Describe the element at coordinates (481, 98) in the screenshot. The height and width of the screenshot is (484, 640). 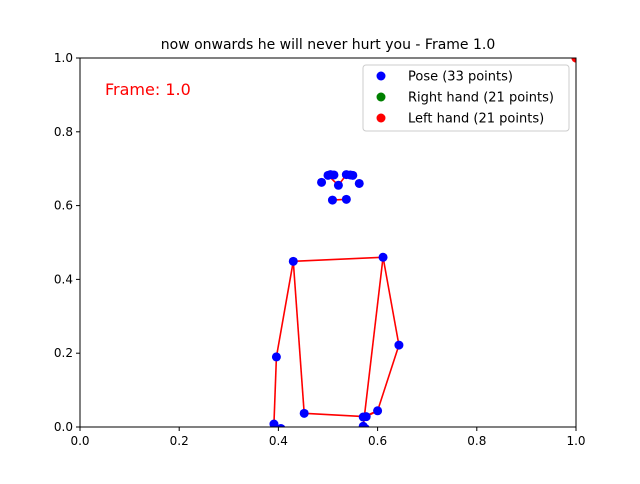
I see `legend-label: Right hand (21 points)` at that location.